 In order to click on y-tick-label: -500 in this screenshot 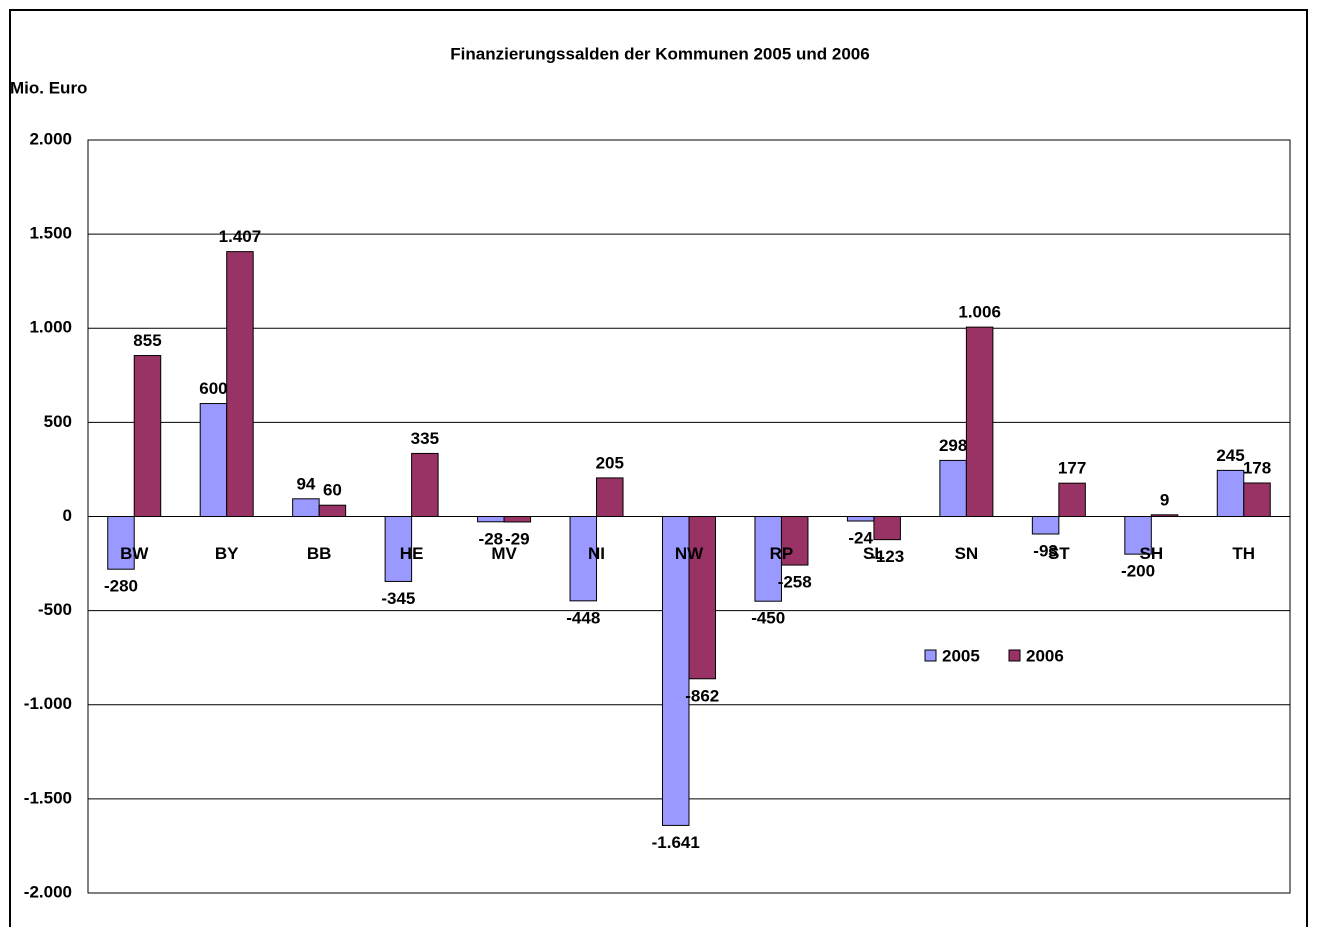, I will do `click(55, 609)`.